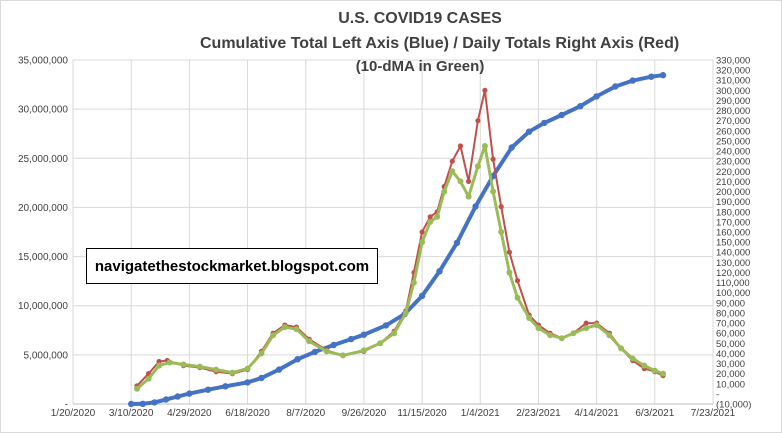  I want to click on y-left-tick-label: 25,000,000, so click(43, 159).